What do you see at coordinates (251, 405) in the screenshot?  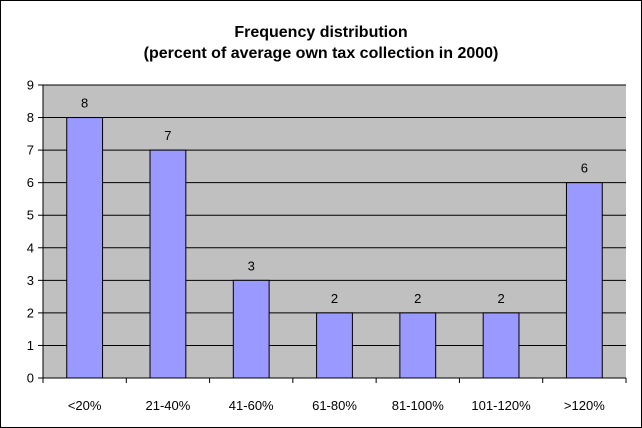 I see `x-category-label: 41-60%` at bounding box center [251, 405].